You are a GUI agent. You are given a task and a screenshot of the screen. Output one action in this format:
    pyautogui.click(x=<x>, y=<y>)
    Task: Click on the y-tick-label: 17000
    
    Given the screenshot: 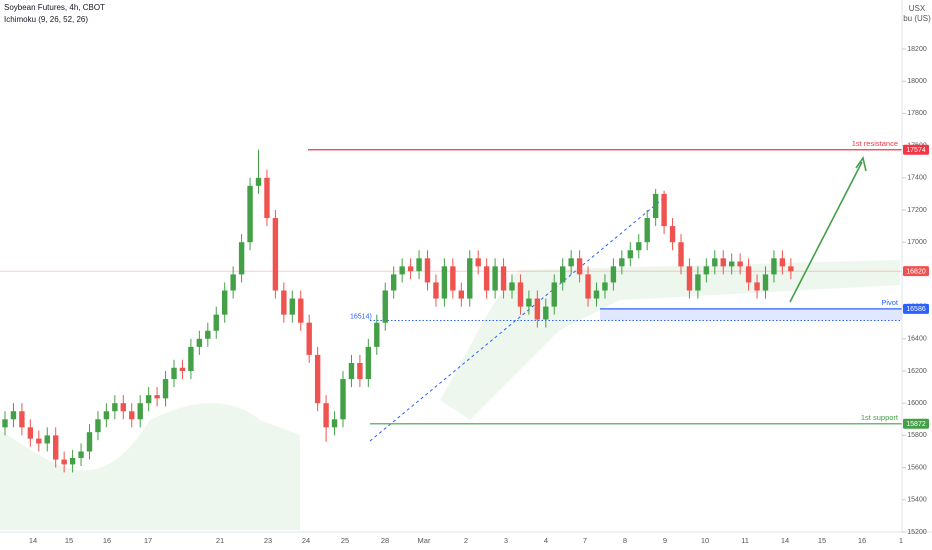 What is the action you would take?
    pyautogui.click(x=917, y=242)
    